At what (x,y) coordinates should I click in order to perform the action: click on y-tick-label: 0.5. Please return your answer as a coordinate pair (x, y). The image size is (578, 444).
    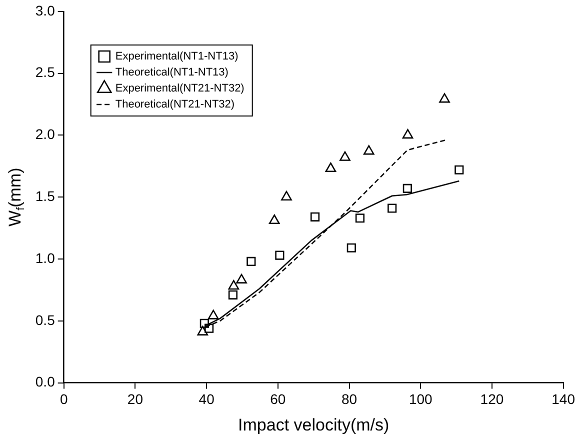
    Looking at the image, I should click on (45, 320).